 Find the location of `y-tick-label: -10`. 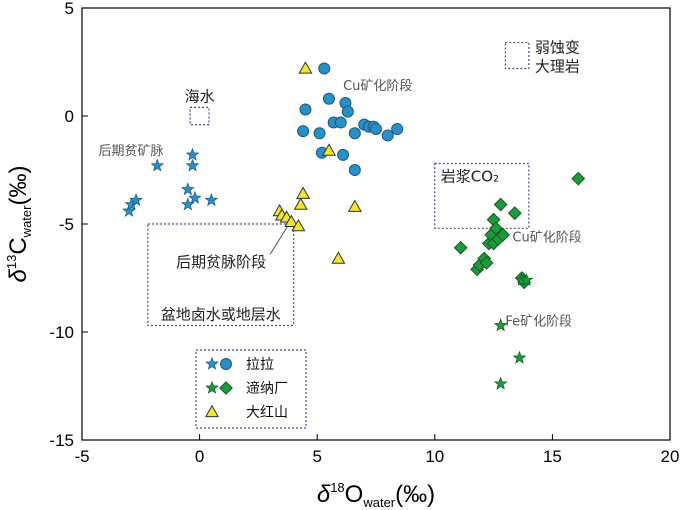

y-tick-label: -10 is located at coordinates (61, 332).